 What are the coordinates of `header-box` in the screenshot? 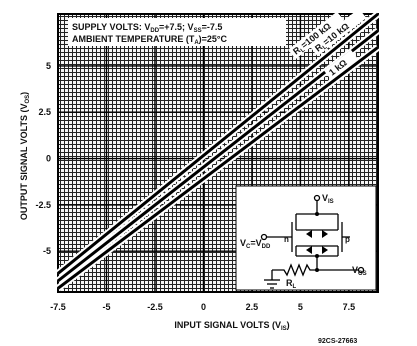 It's located at (177, 32).